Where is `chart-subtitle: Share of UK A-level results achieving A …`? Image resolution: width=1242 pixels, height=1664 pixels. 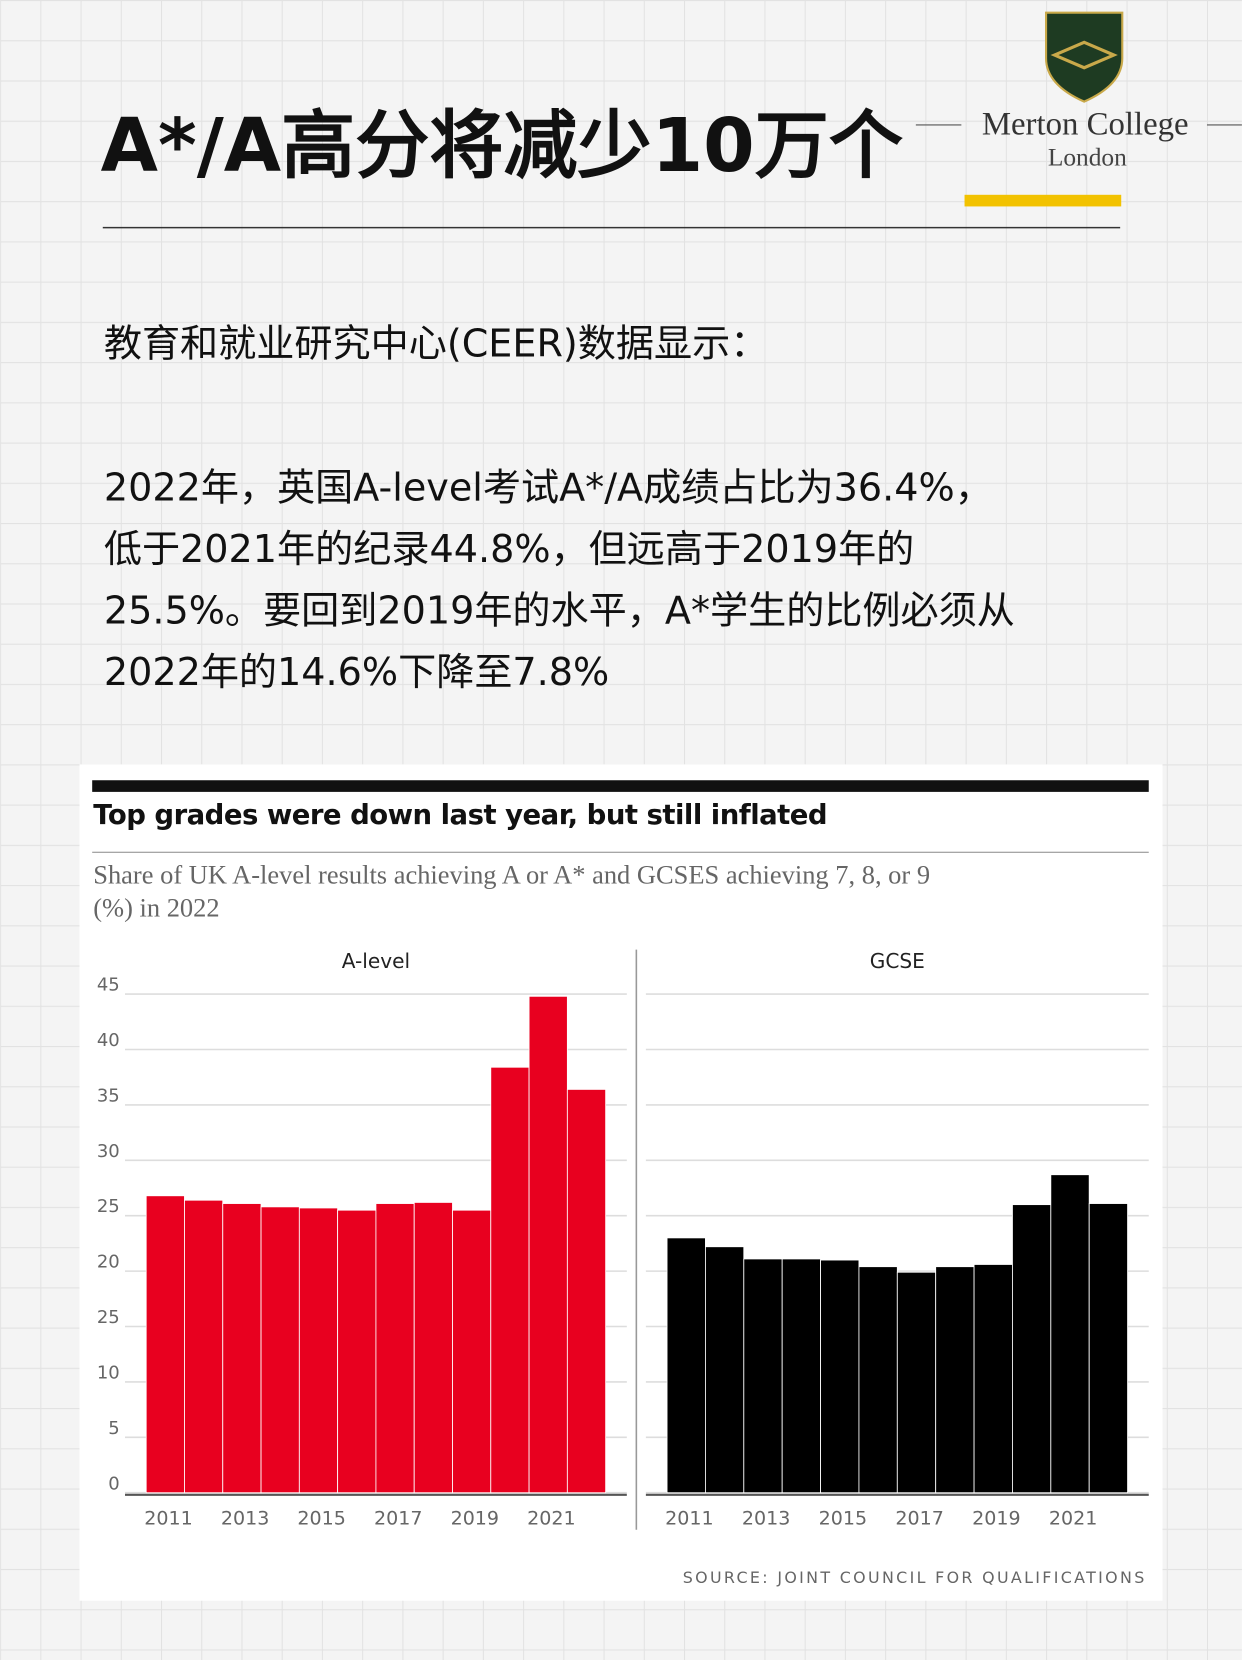 chart-subtitle: Share of UK A-level results achieving A … is located at coordinates (511, 875).